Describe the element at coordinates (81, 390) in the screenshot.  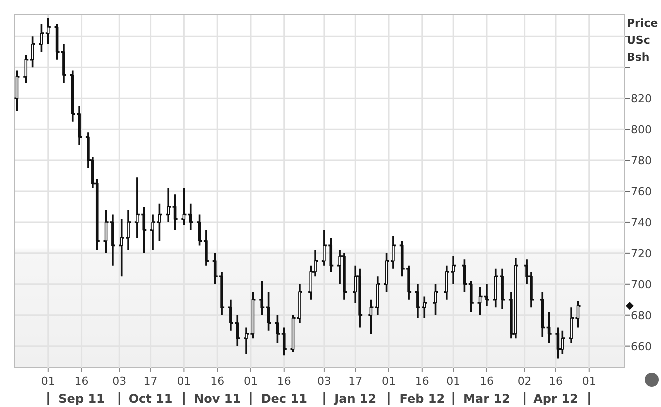
I see `x-tick-label: 16 Sep 11` at that location.